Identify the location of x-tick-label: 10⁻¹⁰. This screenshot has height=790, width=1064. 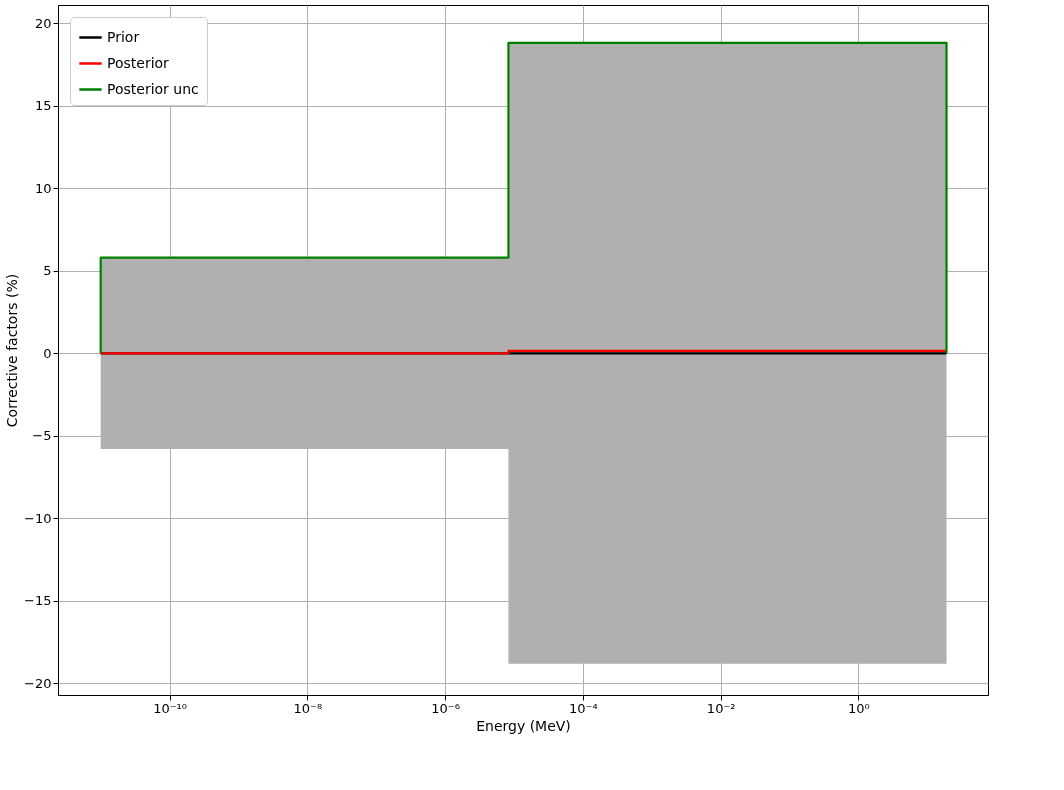
(170, 708).